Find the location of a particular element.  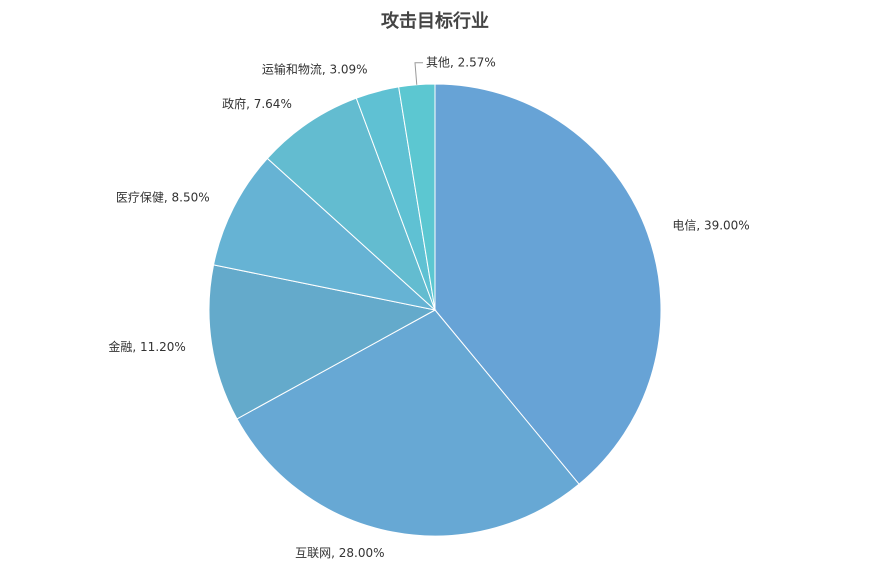

slice-label: 其他, 2.57% is located at coordinates (461, 62).